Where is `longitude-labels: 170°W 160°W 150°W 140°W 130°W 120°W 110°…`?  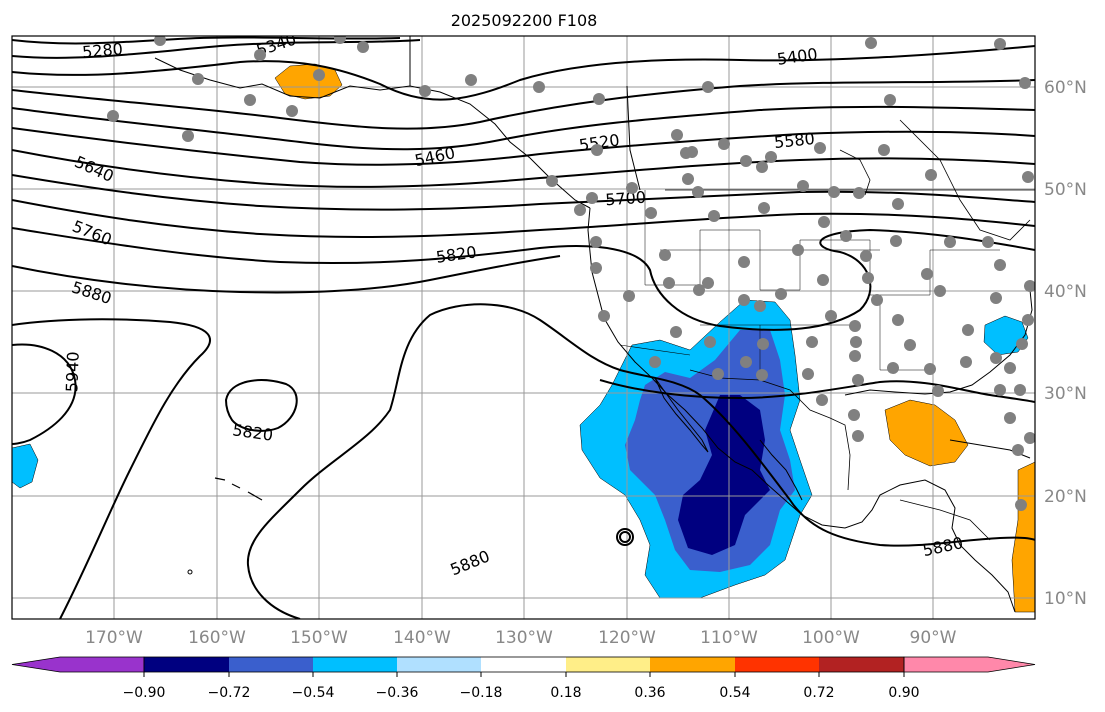 longitude-labels: 170°W 160°W 150°W 140°W 130°W 120°W 110°… is located at coordinates (521, 638).